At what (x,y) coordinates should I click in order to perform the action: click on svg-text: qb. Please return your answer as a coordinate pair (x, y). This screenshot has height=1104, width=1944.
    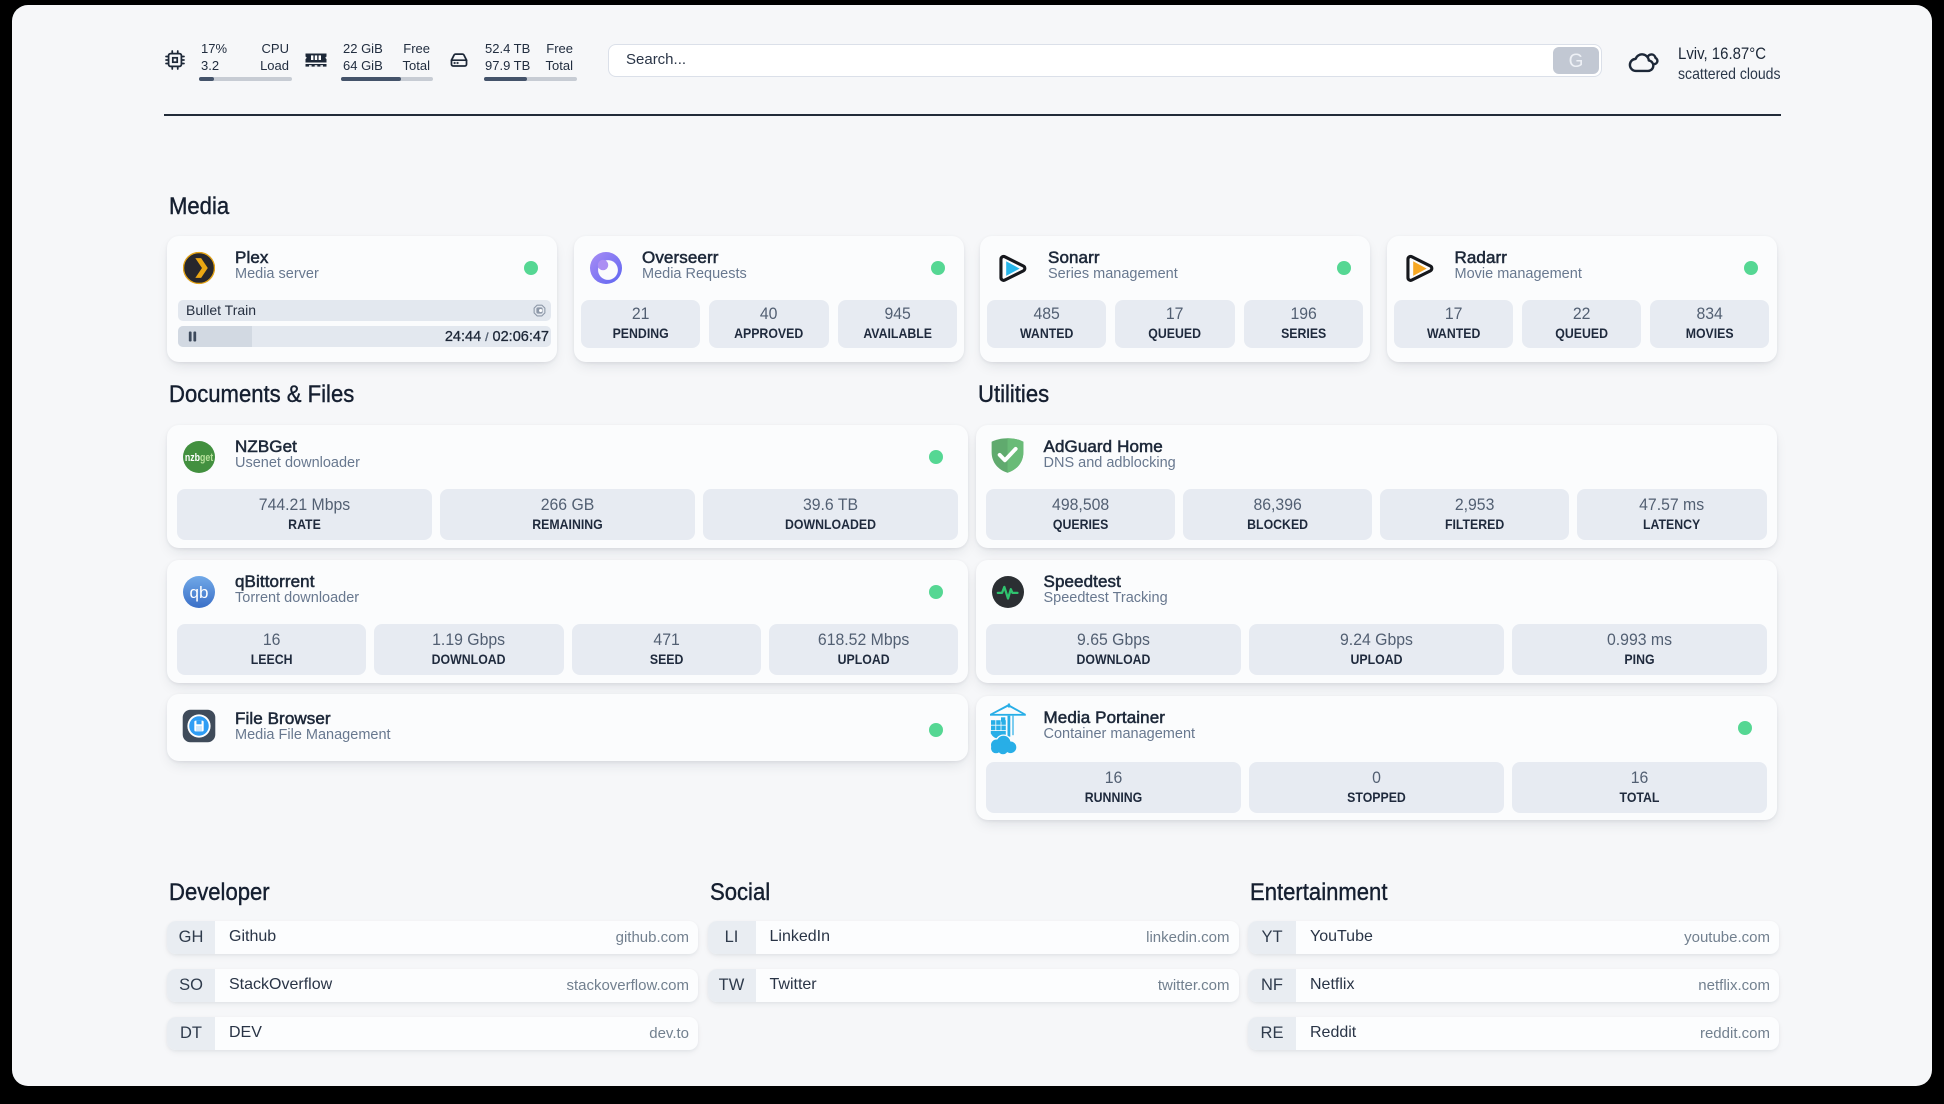
    Looking at the image, I should click on (199, 592).